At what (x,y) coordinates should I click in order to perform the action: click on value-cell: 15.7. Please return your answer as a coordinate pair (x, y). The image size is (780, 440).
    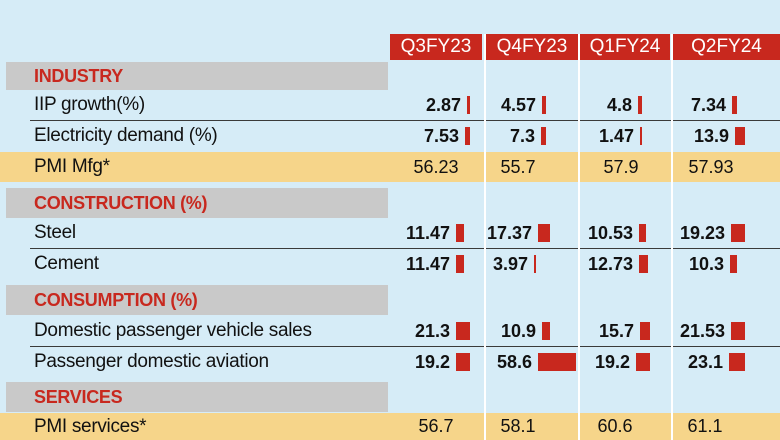
    Looking at the image, I should click on (615, 331).